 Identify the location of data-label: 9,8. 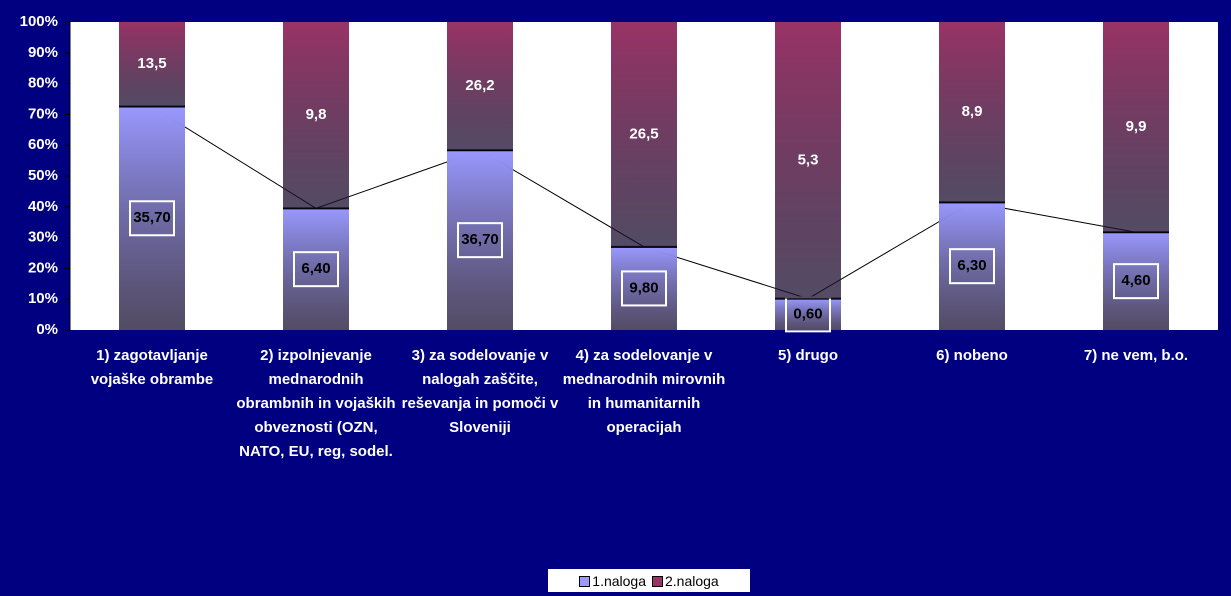
(316, 114).